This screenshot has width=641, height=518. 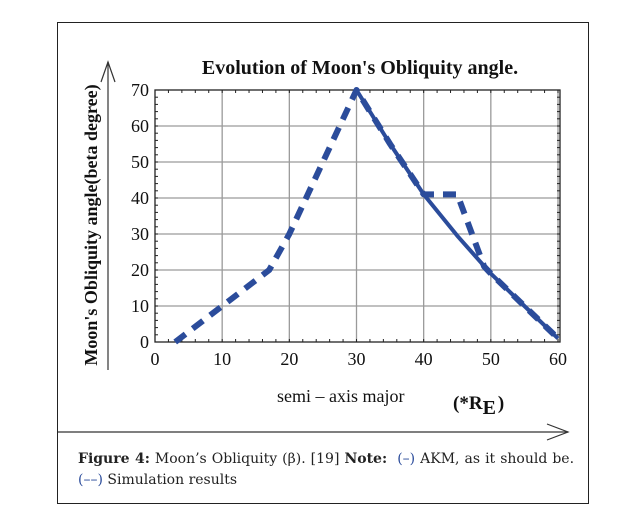 What do you see at coordinates (357, 359) in the screenshot?
I see `x-tick-label: 30` at bounding box center [357, 359].